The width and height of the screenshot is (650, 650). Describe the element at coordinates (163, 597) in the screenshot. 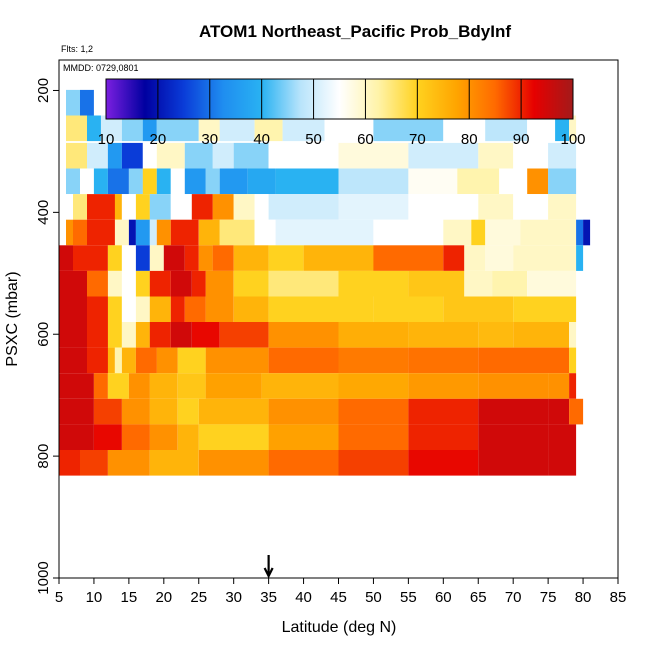

I see `x-tick-label: 20` at that location.